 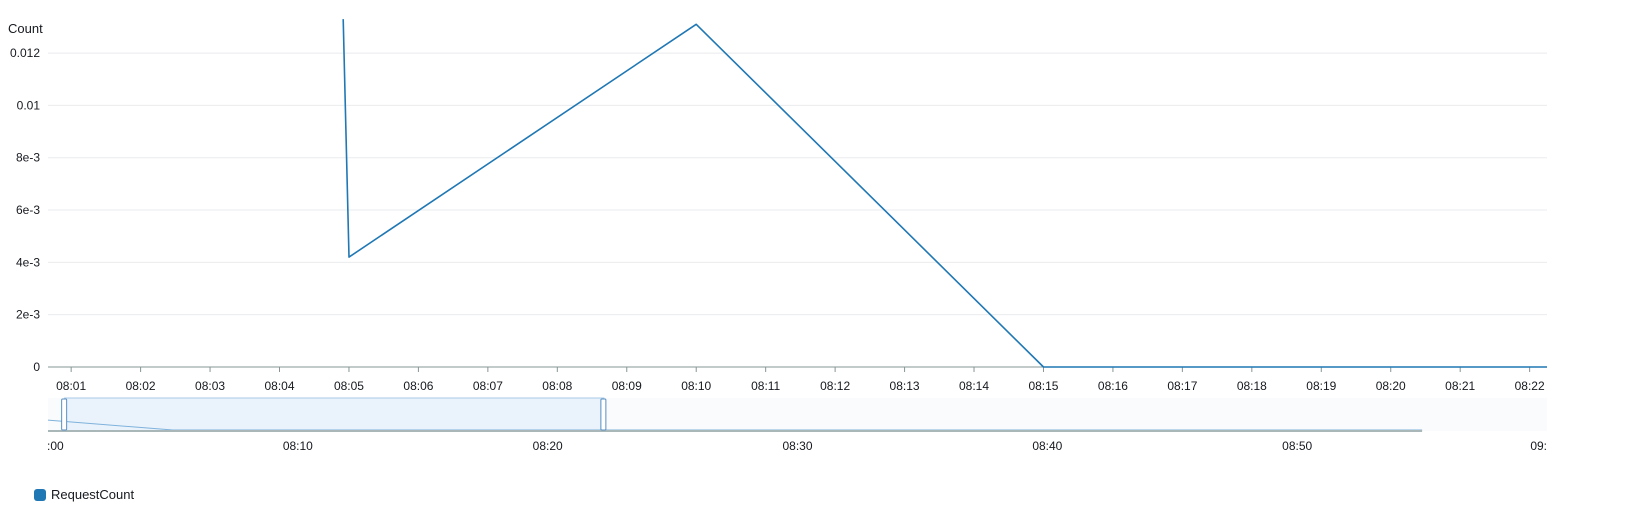 I want to click on navigator-handle-left, so click(x=64, y=414).